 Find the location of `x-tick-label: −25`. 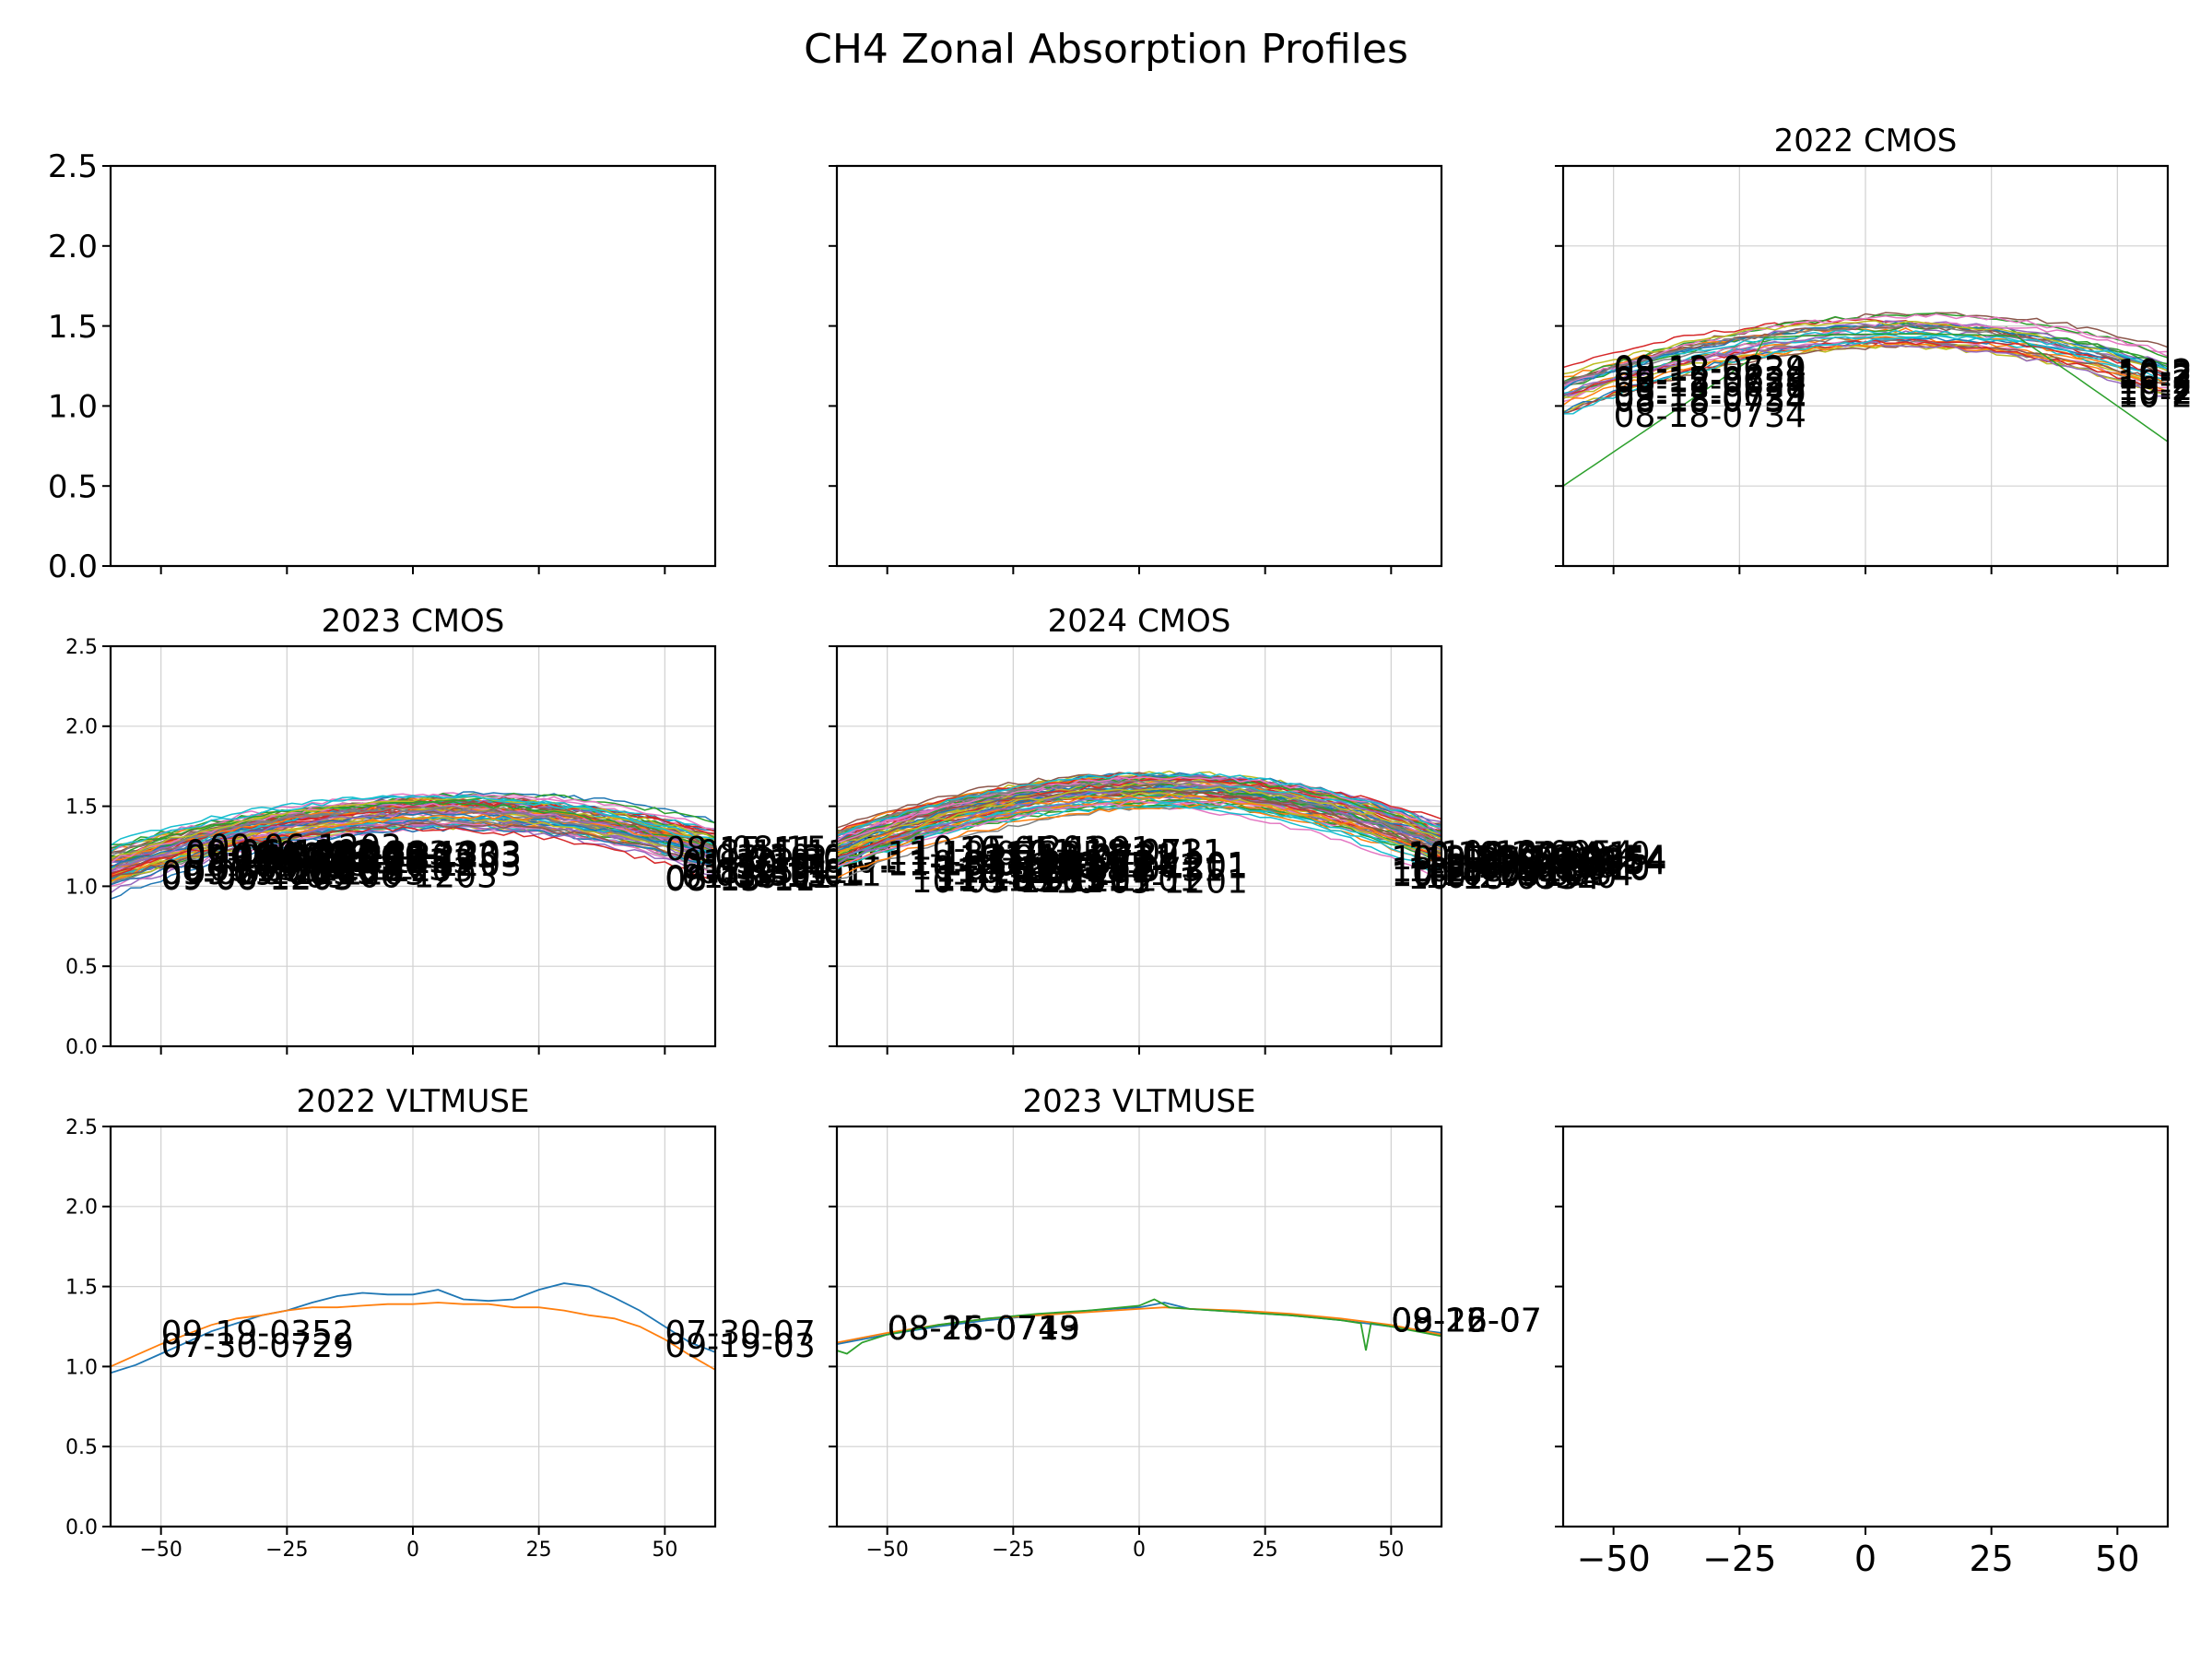

x-tick-label: −25 is located at coordinates (1013, 1550).